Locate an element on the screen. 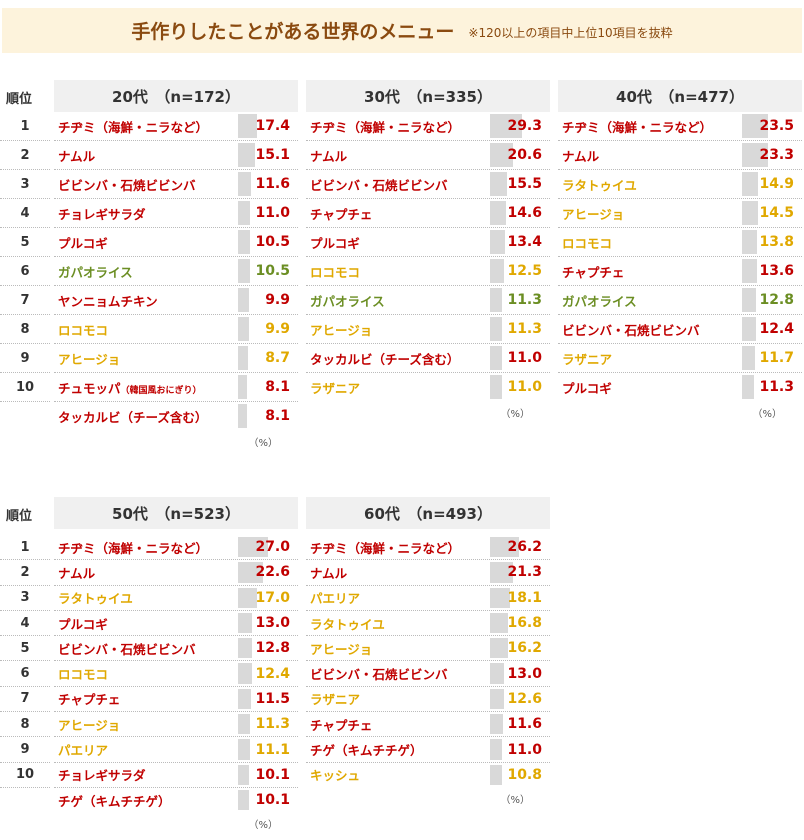 The height and width of the screenshot is (840, 804). value: 10.8 is located at coordinates (524, 774).